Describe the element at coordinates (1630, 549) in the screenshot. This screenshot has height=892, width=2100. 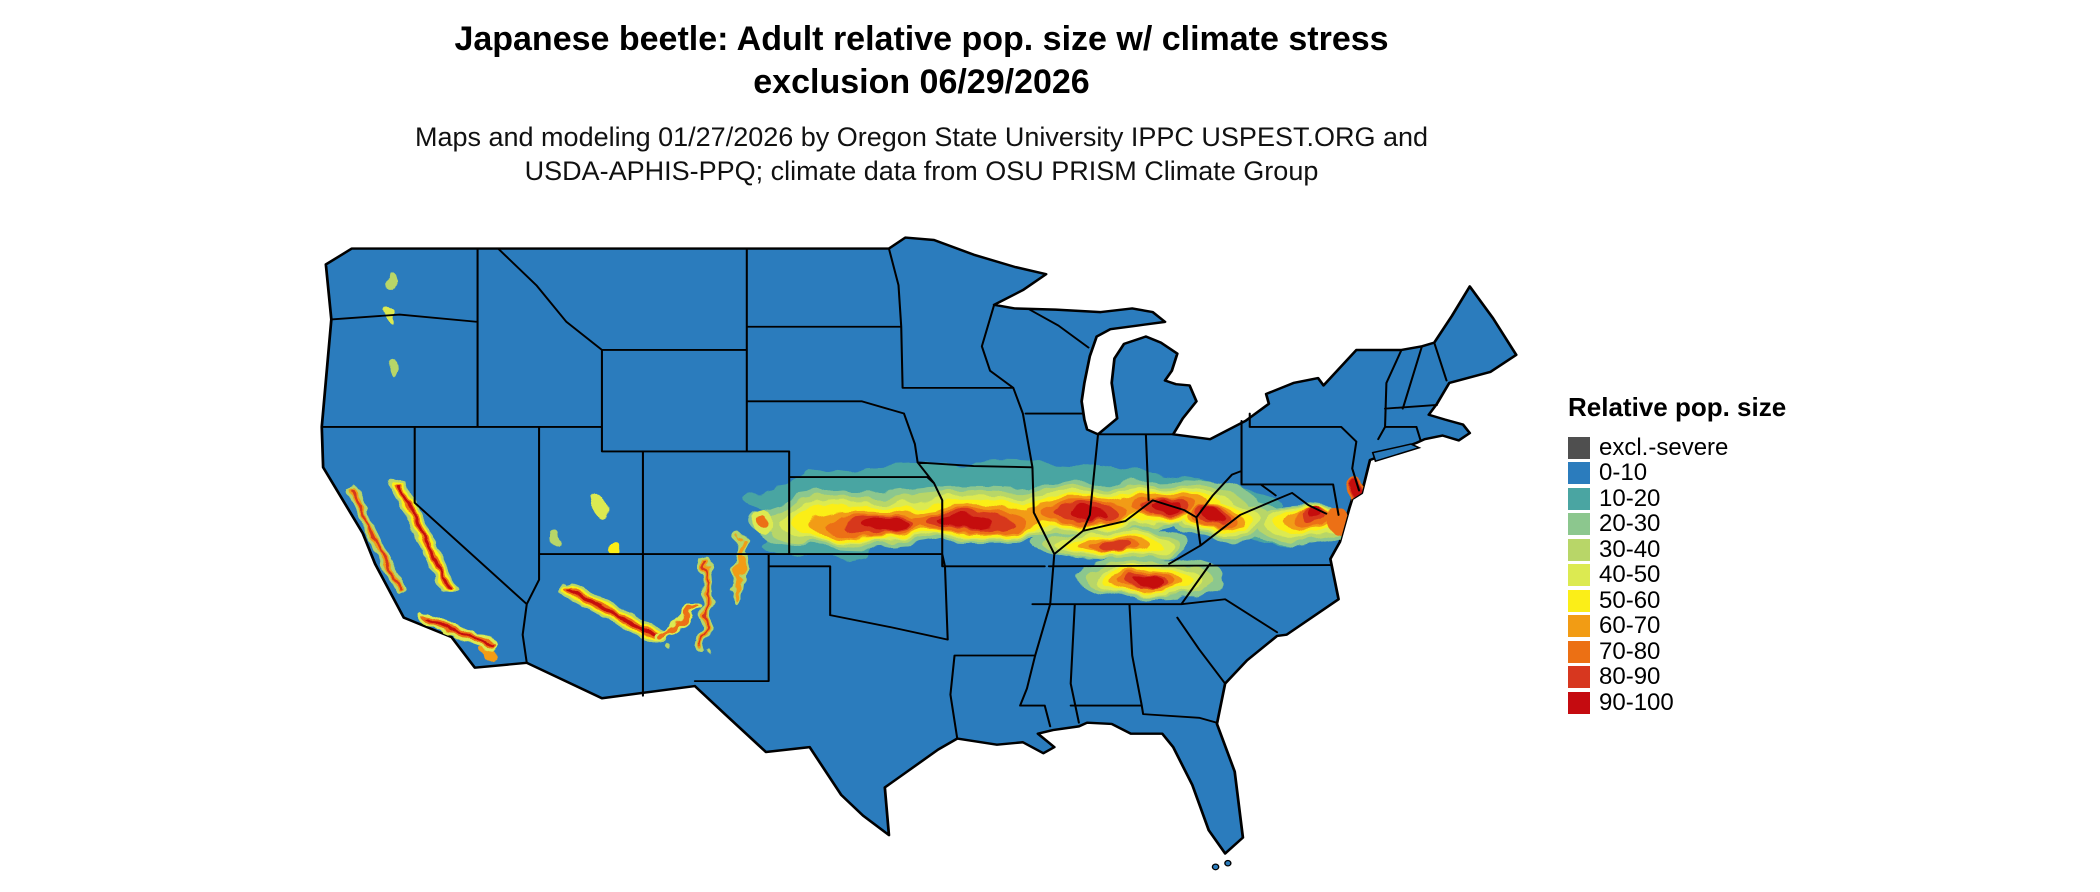
I see `legend-label: 30-40` at that location.